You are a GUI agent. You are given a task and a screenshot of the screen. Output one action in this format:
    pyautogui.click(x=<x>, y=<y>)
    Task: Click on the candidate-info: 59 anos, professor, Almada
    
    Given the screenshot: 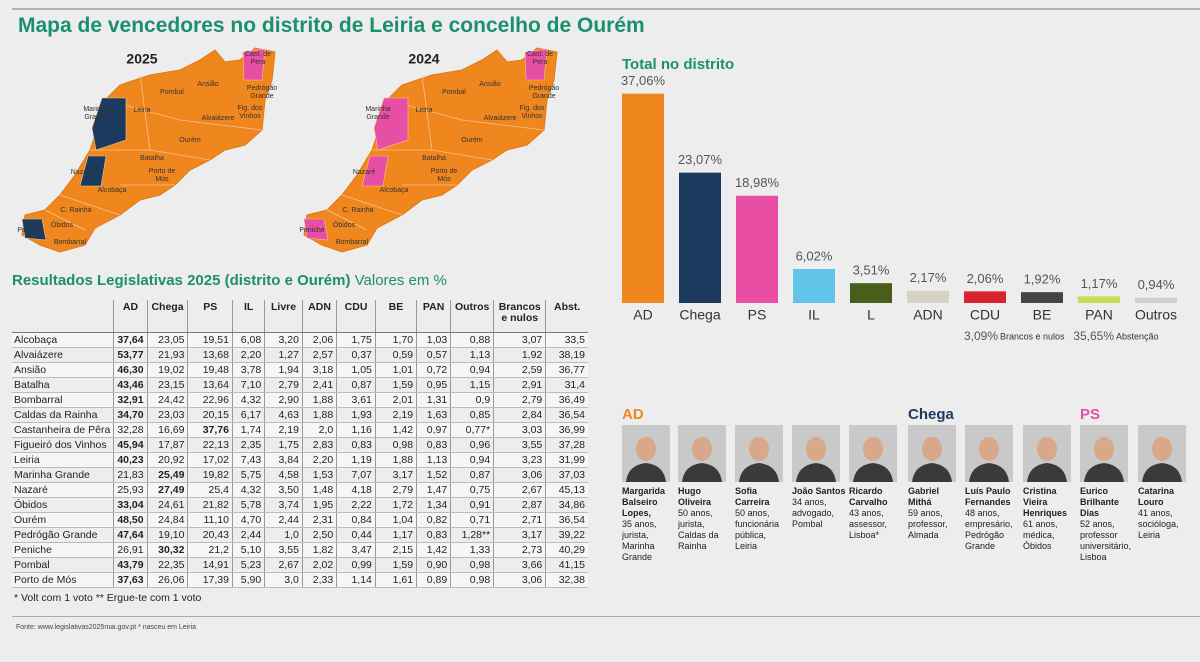 What is the action you would take?
    pyautogui.click(x=928, y=524)
    